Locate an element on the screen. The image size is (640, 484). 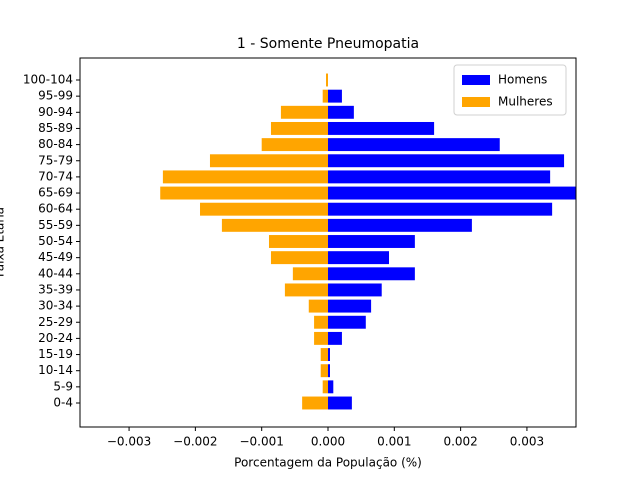
y-tick-label: 30-34 is located at coordinates (55, 306).